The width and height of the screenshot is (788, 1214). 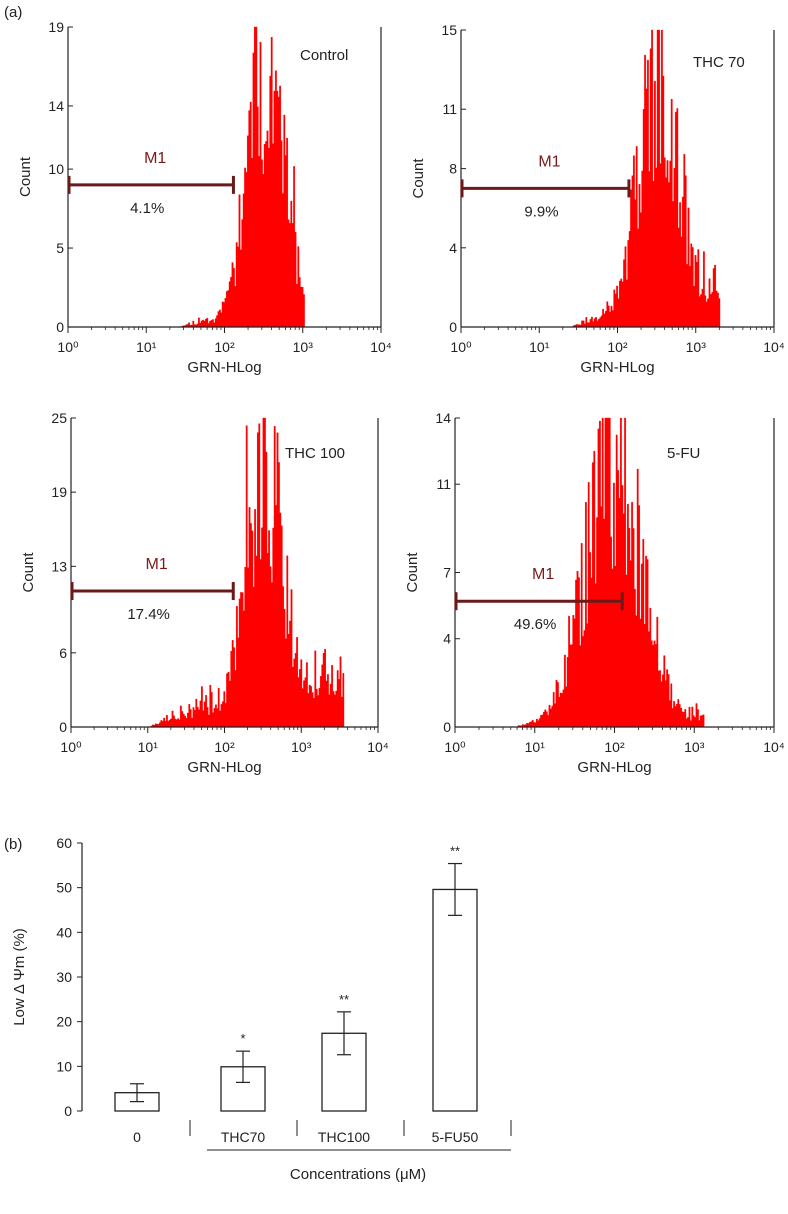 I want to click on bar-y-tick-label: 40, so click(x=64, y=932).